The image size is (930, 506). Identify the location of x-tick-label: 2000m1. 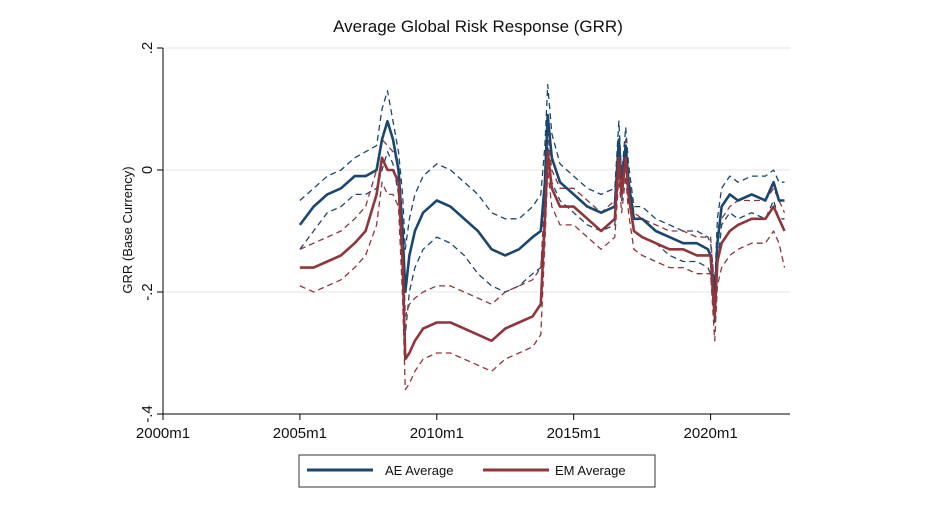
(163, 433).